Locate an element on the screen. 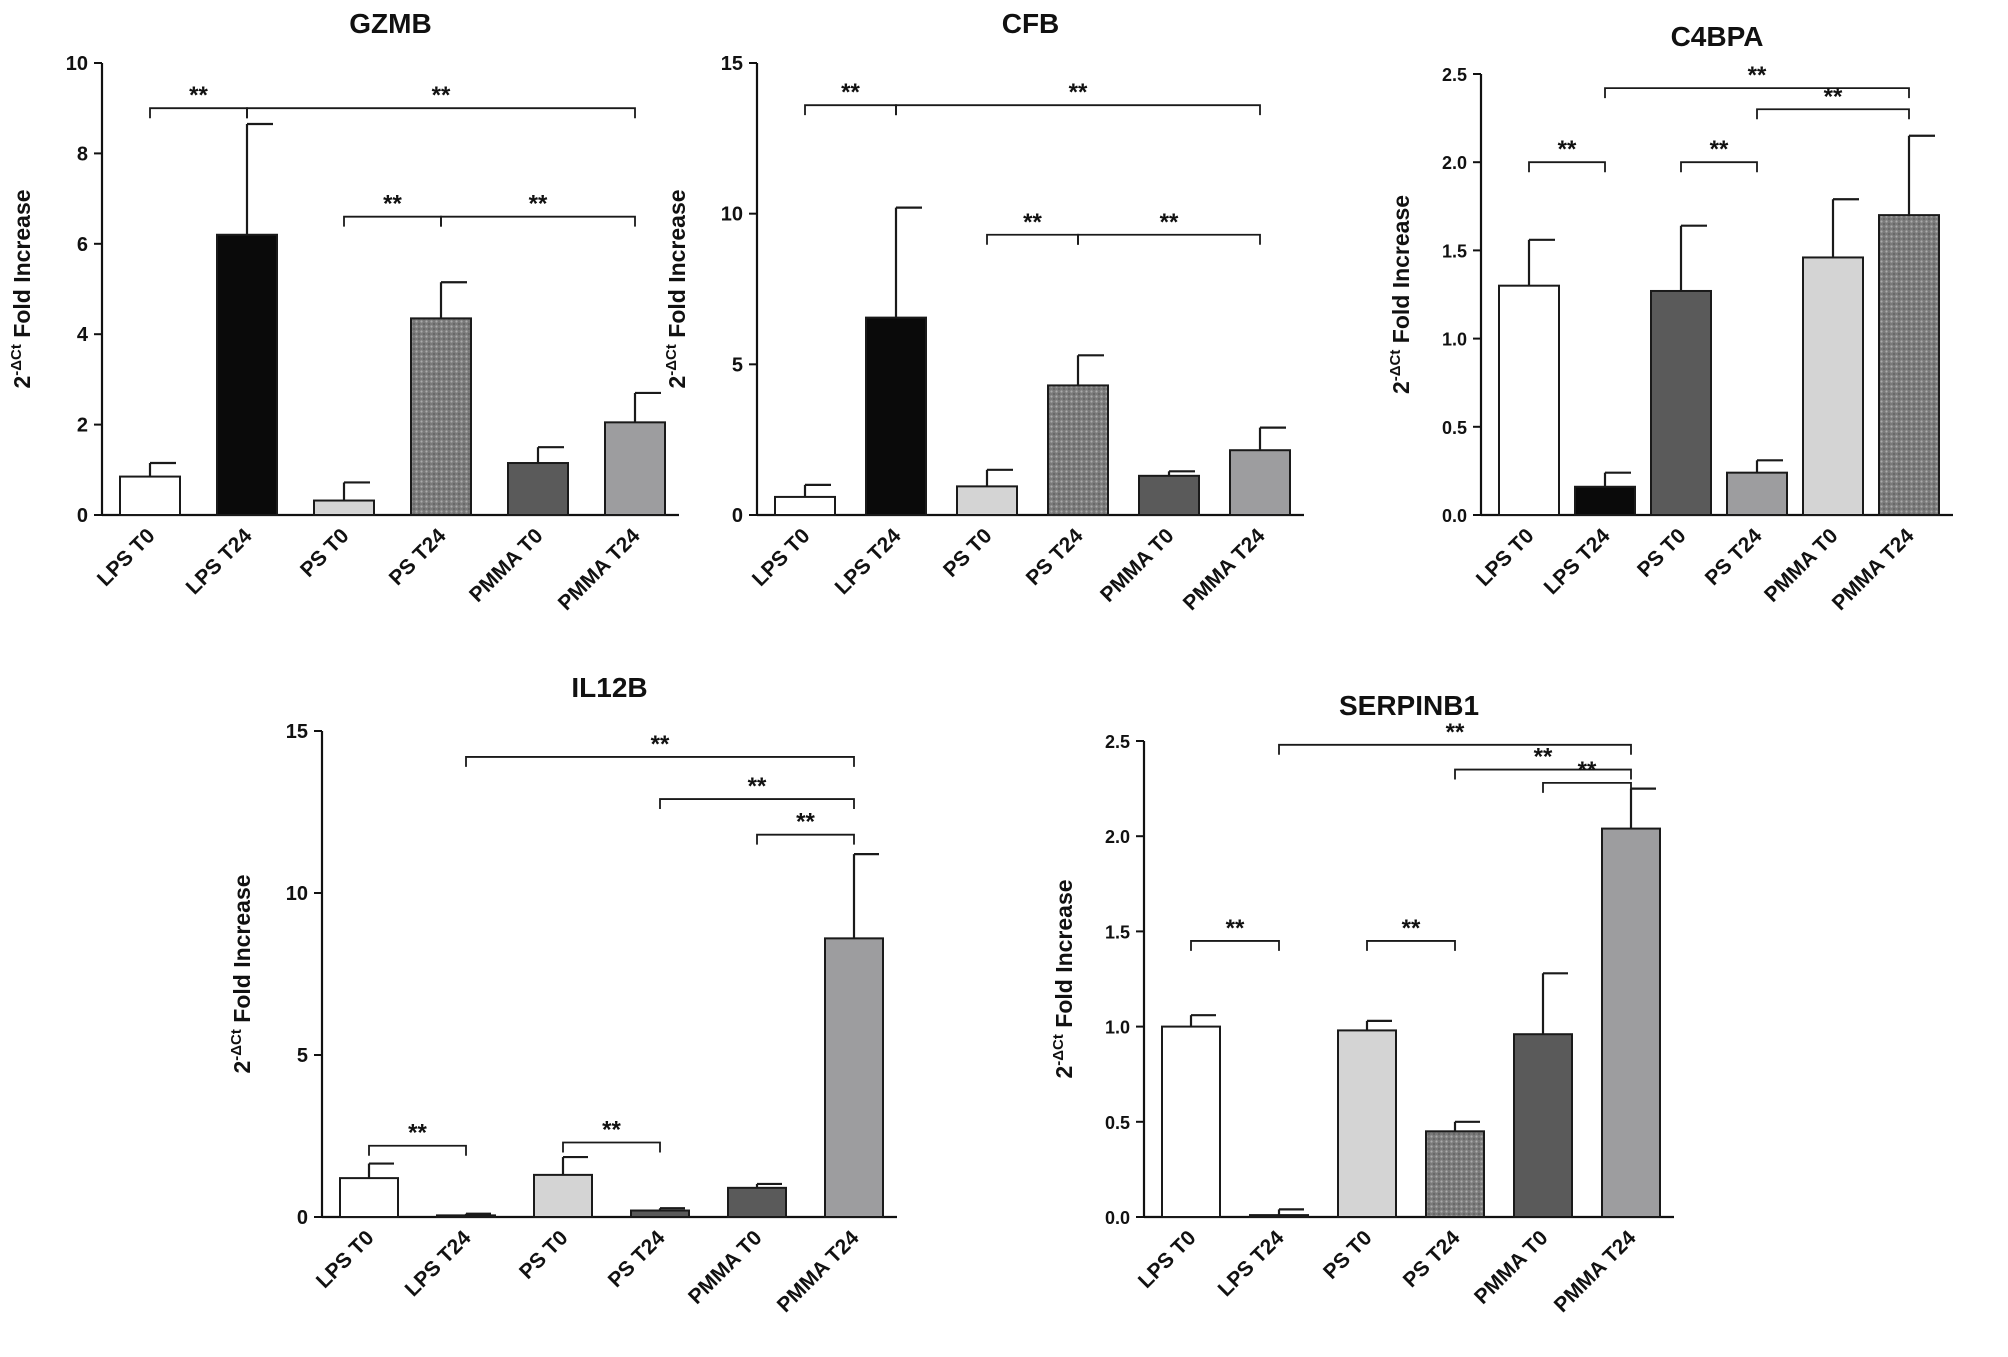 This screenshot has height=1357, width=2008. y-tick-label: 2 is located at coordinates (82, 426).